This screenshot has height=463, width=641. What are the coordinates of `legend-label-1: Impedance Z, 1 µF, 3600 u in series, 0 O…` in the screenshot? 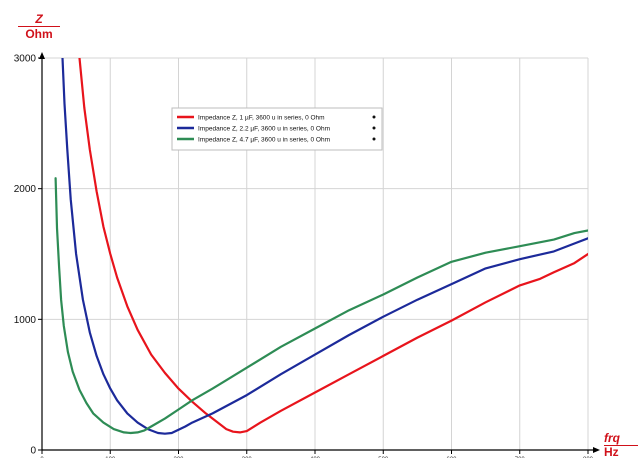 It's located at (261, 118).